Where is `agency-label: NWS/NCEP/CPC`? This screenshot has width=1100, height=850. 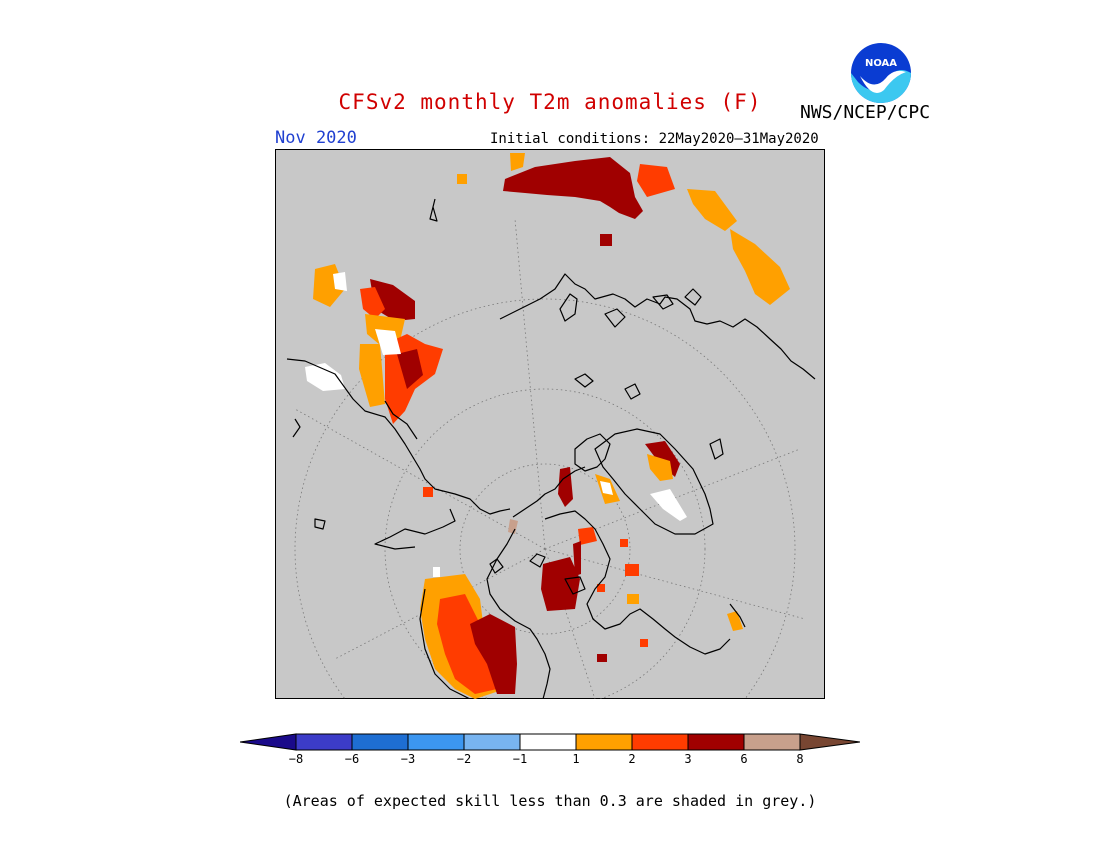 agency-label: NWS/NCEP/CPC is located at coordinates (865, 112).